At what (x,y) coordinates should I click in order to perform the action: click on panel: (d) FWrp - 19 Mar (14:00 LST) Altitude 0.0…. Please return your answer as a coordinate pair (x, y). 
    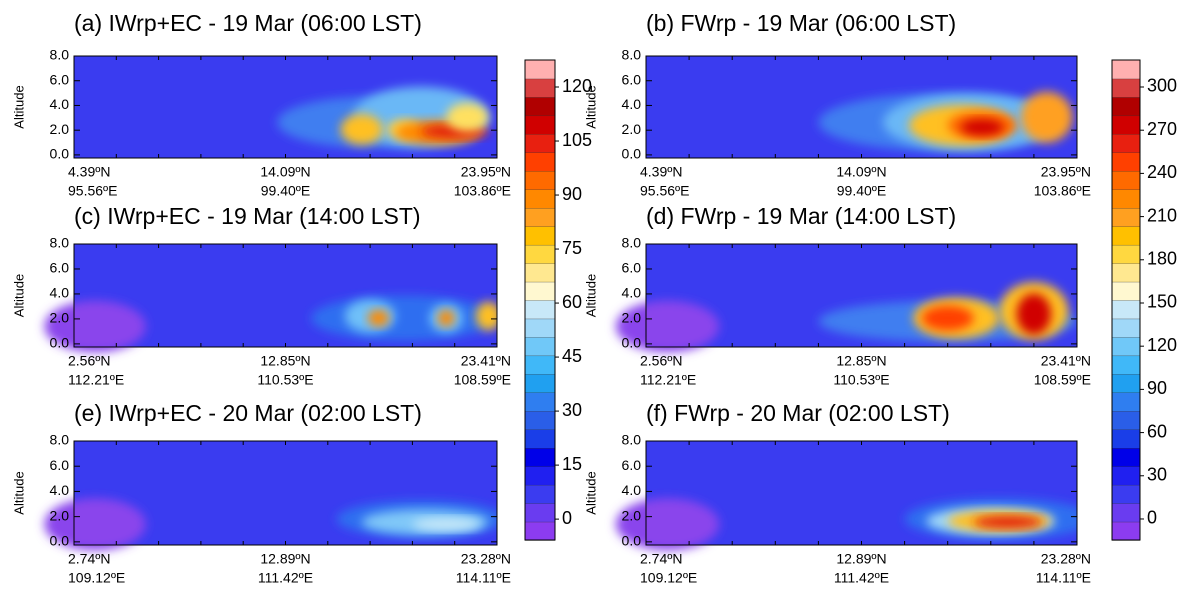
    Looking at the image, I should click on (837, 295).